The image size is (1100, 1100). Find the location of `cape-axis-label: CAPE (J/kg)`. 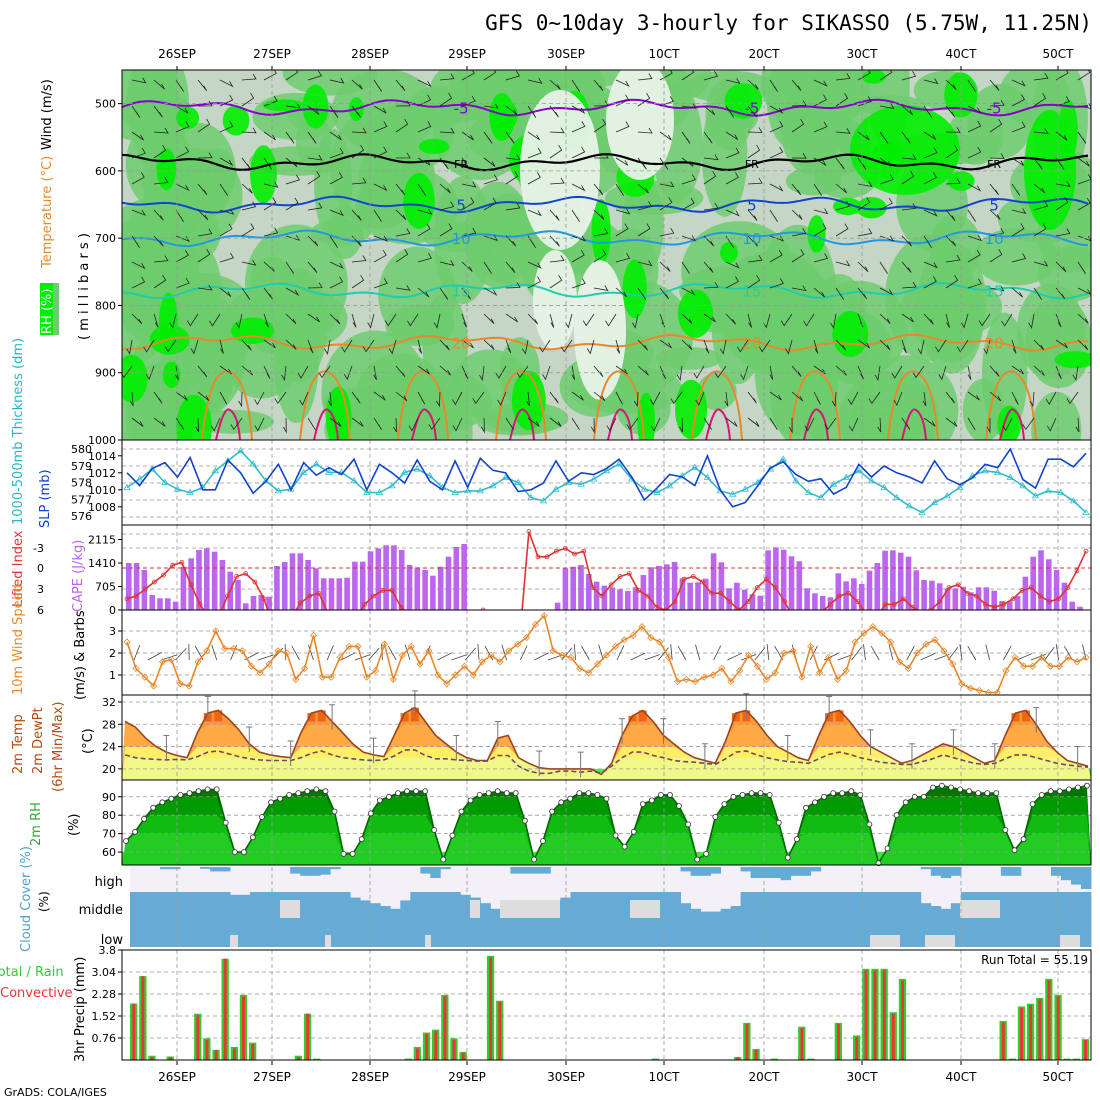

cape-axis-label: CAPE (J/kg) is located at coordinates (78, 576).